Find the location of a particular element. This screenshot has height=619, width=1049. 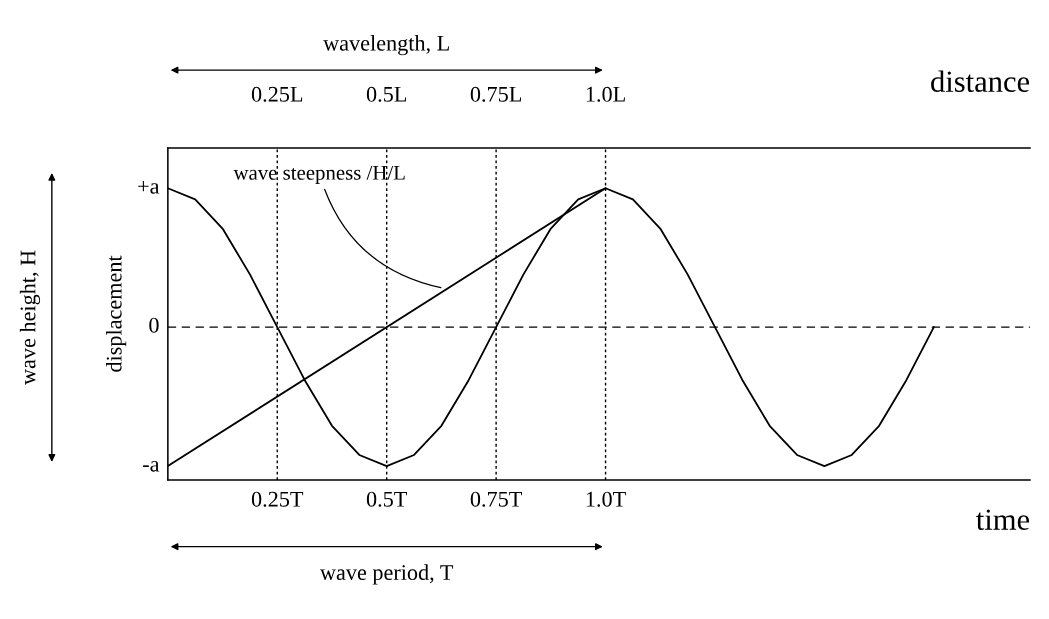

y-axis-title: displacement is located at coordinates (116, 313).